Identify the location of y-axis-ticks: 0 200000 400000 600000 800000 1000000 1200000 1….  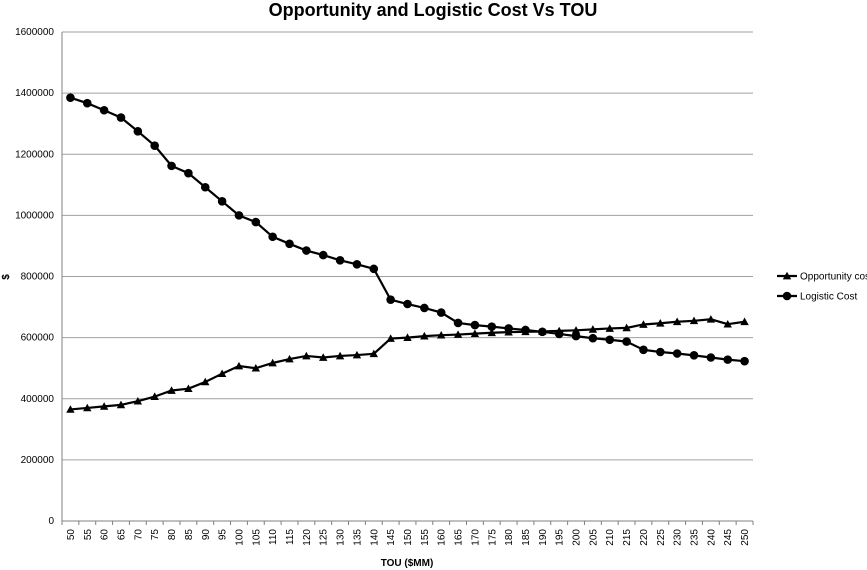
(34, 277).